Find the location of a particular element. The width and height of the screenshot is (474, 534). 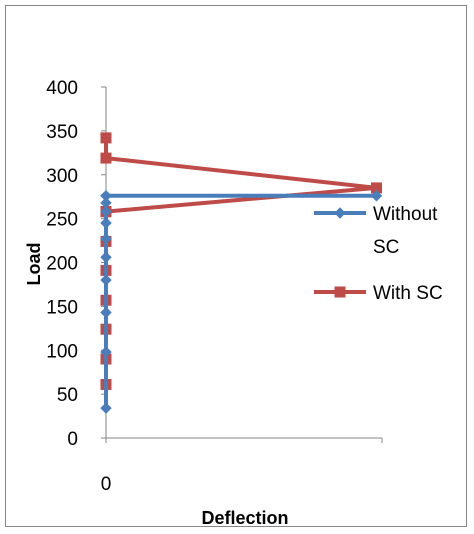

x-tick-label: 0 is located at coordinates (106, 484).